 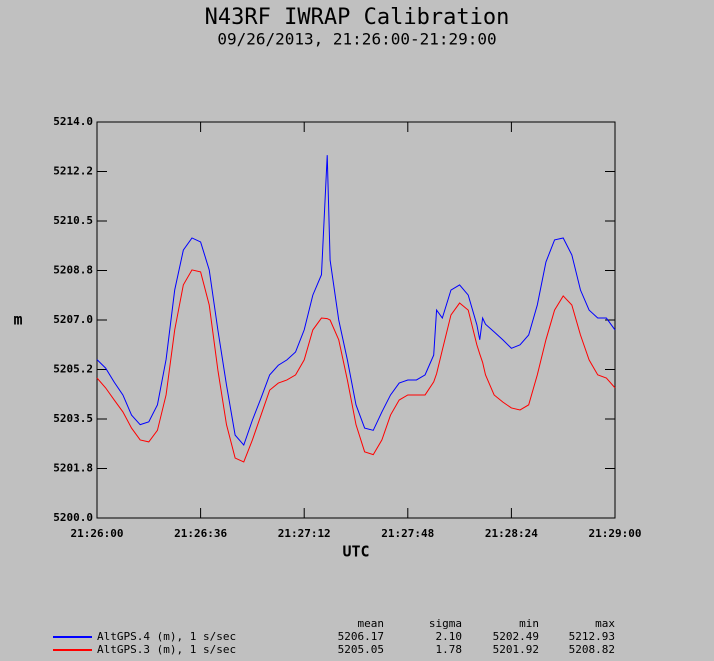 I want to click on y-tick-label: 5214.0, so click(x=73, y=121).